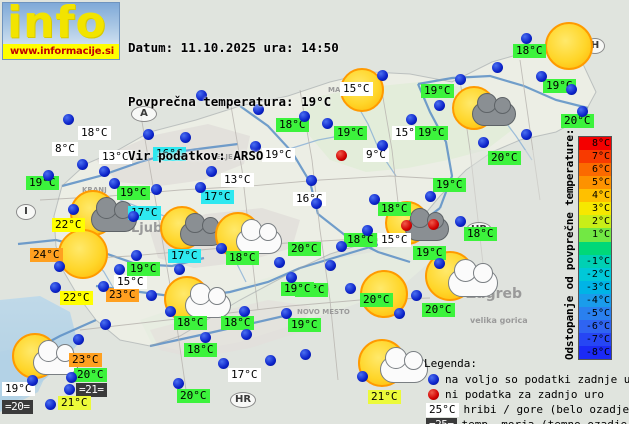  Describe the element at coordinates (68, 225) in the screenshot. I see `temperature-badge: 22°C` at that location.